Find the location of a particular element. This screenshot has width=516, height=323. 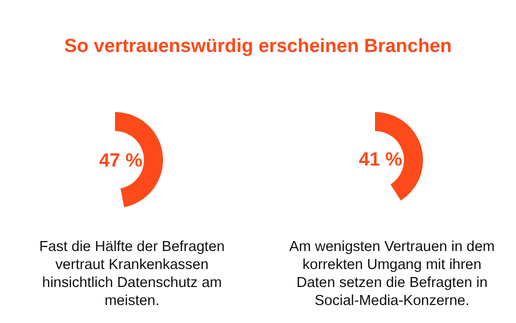

data-label: 41 % is located at coordinates (380, 159).